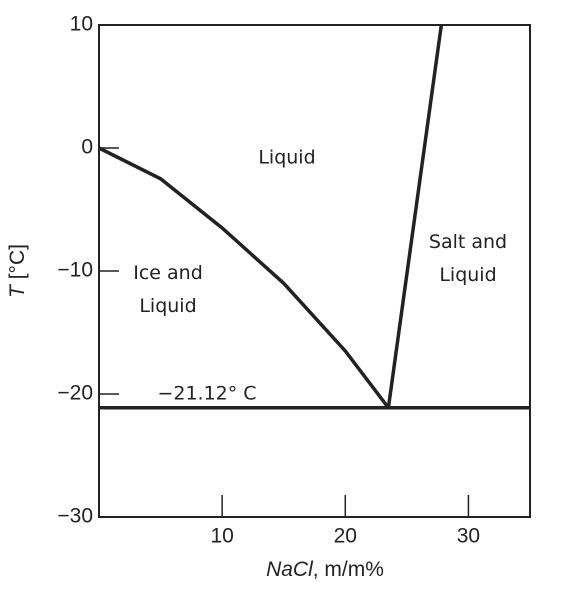 This screenshot has height=602, width=586. I want to click on y-tick-label: −10, so click(75, 270).